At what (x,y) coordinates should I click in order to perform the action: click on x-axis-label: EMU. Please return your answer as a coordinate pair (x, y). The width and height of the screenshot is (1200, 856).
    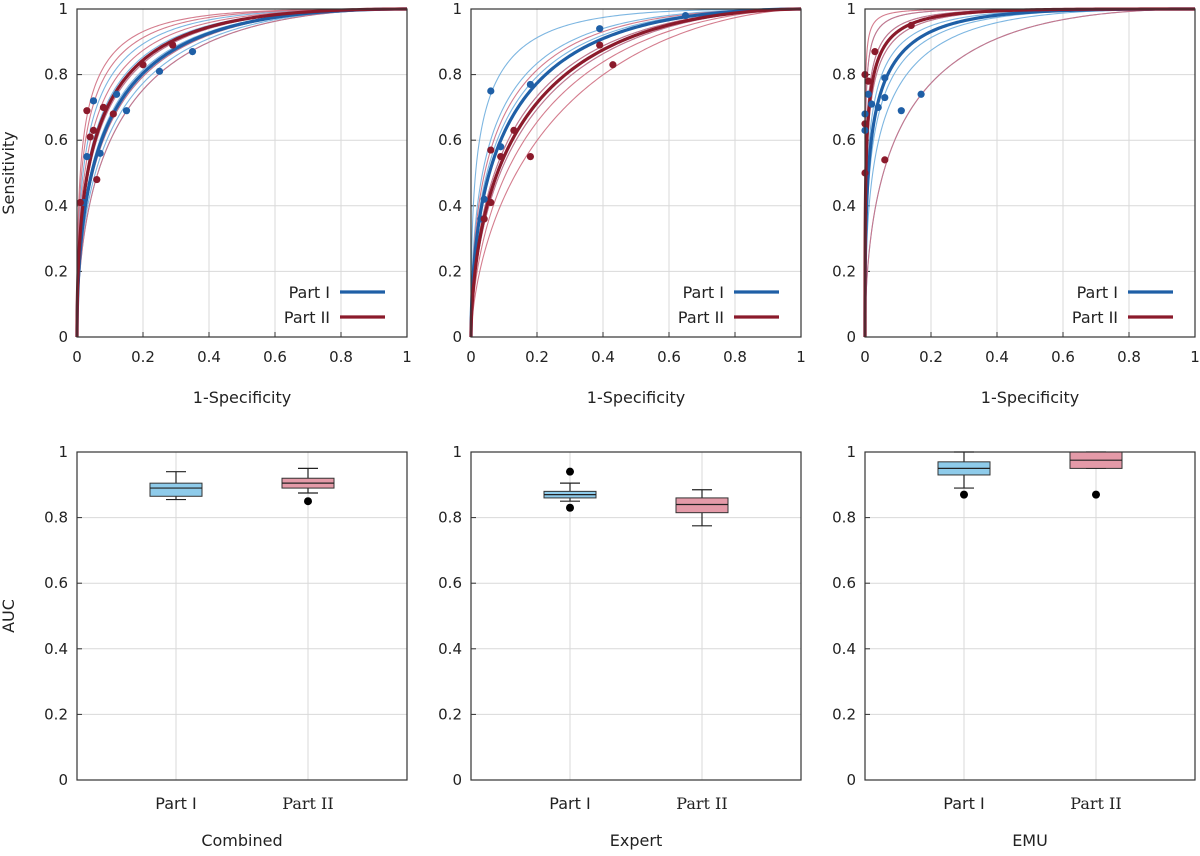
    Looking at the image, I should click on (1030, 840).